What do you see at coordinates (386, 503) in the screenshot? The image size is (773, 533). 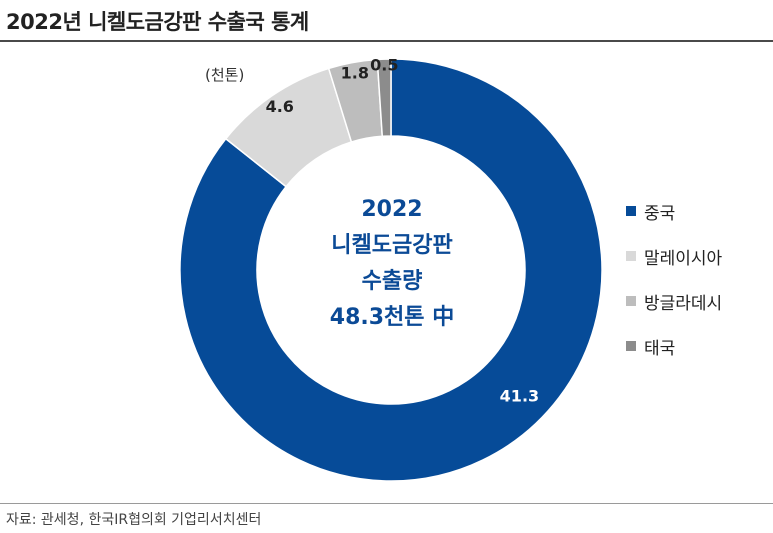 I see `source-divider` at bounding box center [386, 503].